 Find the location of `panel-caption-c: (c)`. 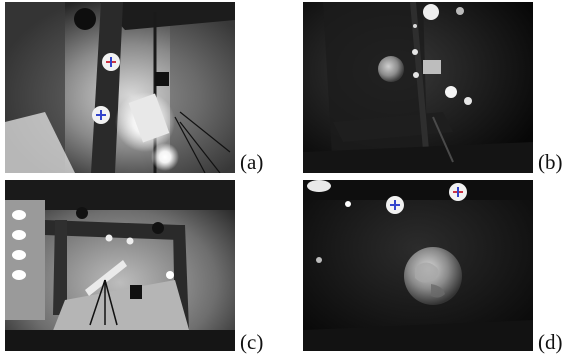

panel-caption-c: (c) is located at coordinates (252, 342).